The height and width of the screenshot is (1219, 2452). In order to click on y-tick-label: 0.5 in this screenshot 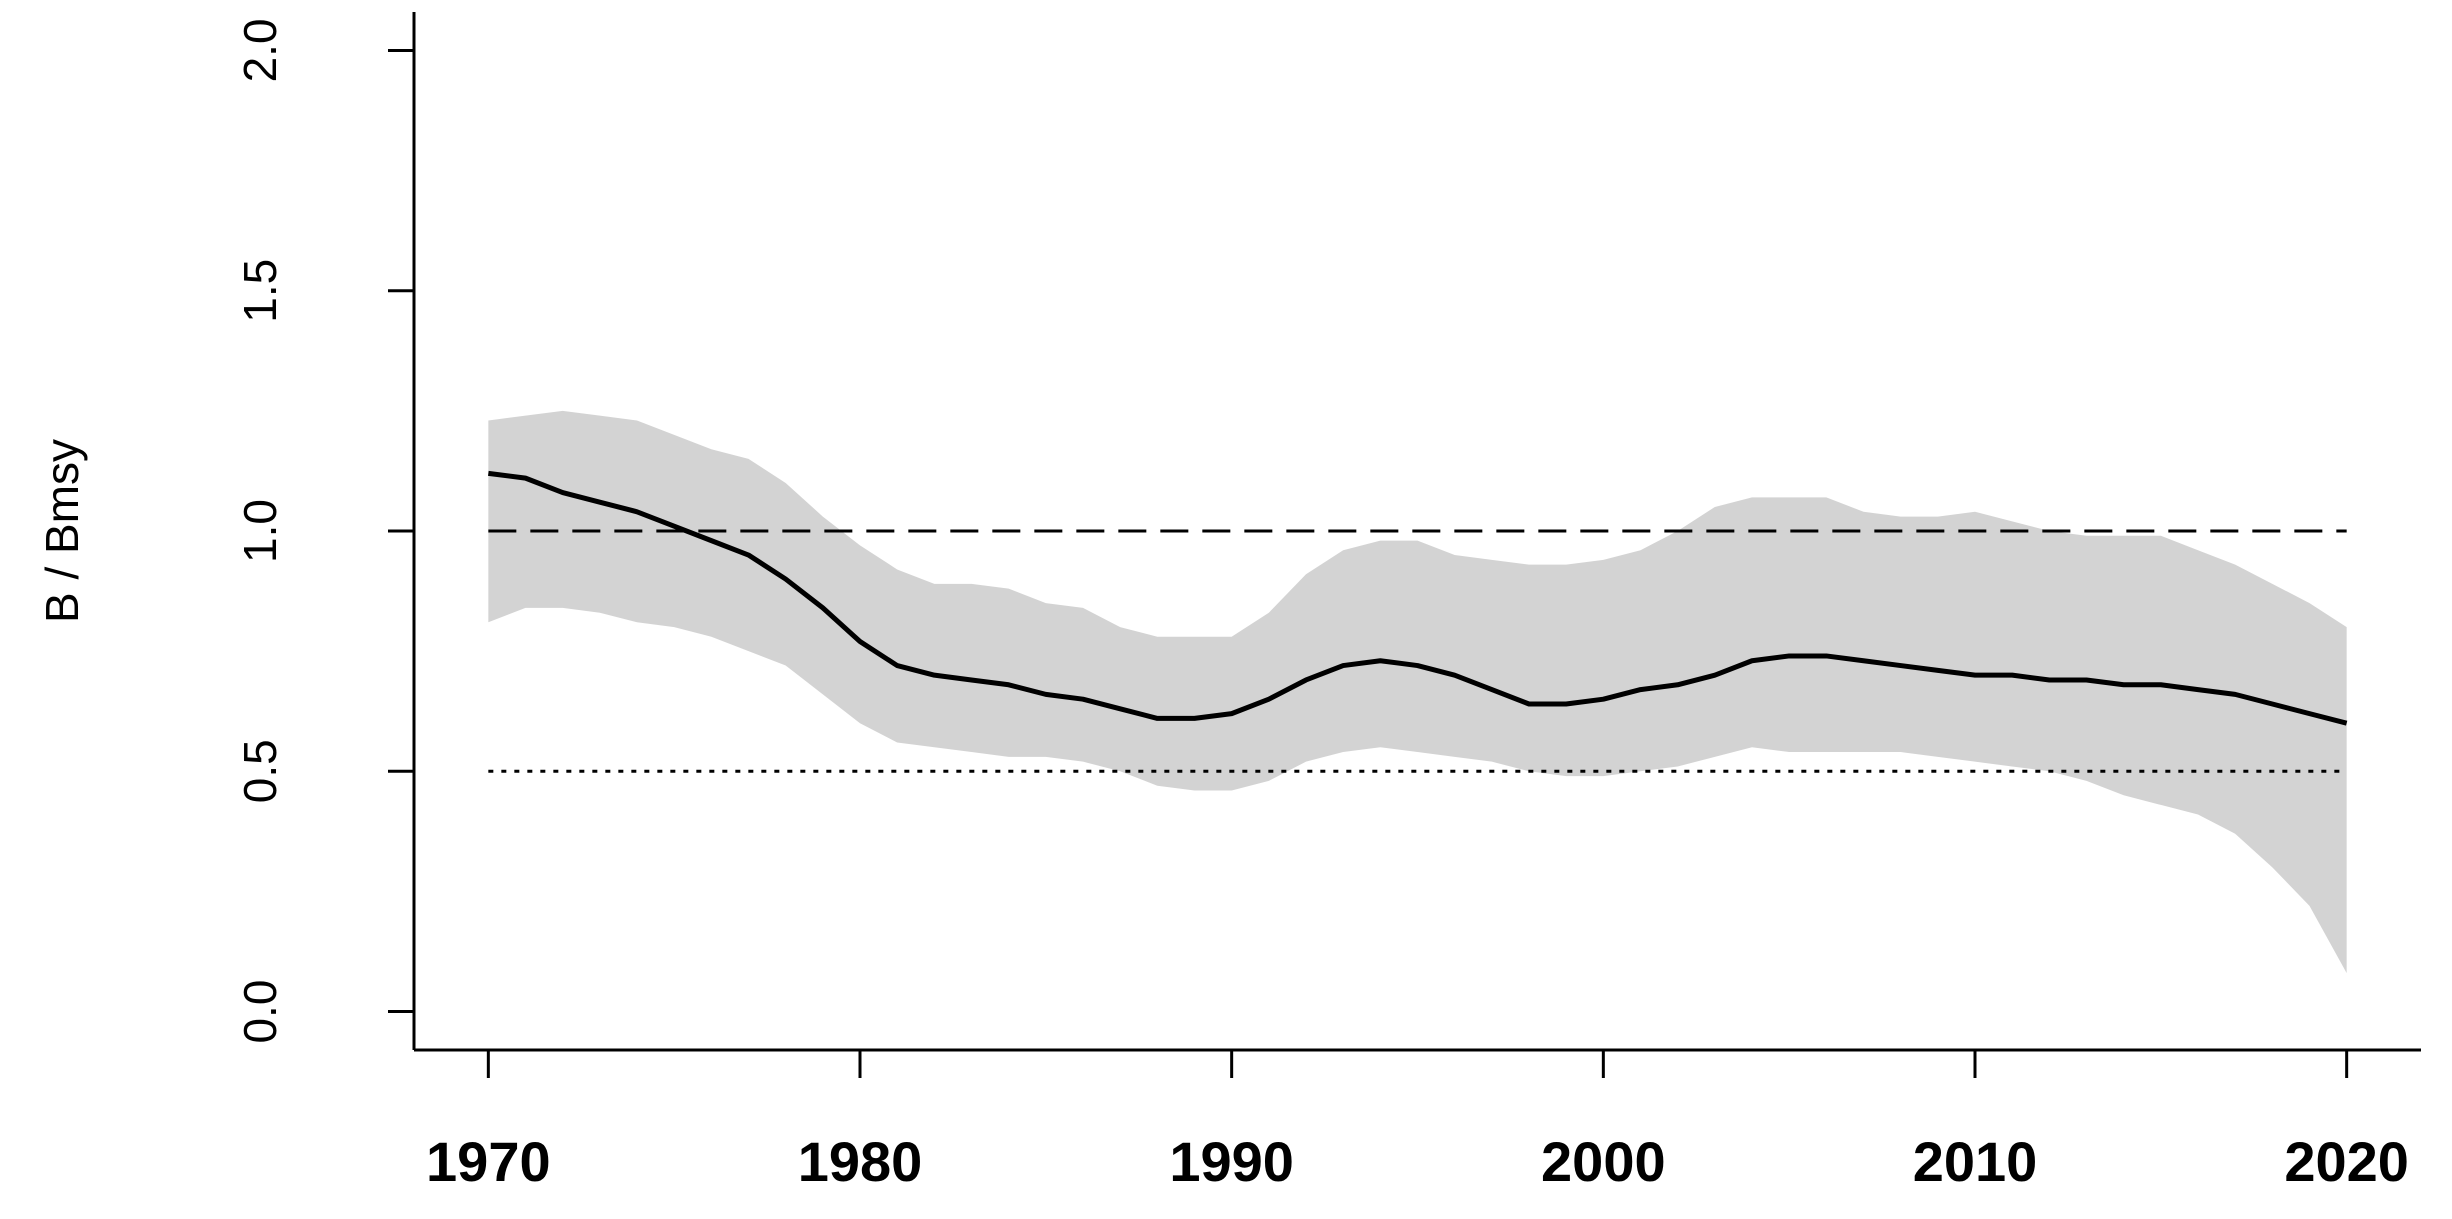, I will do `click(260, 771)`.